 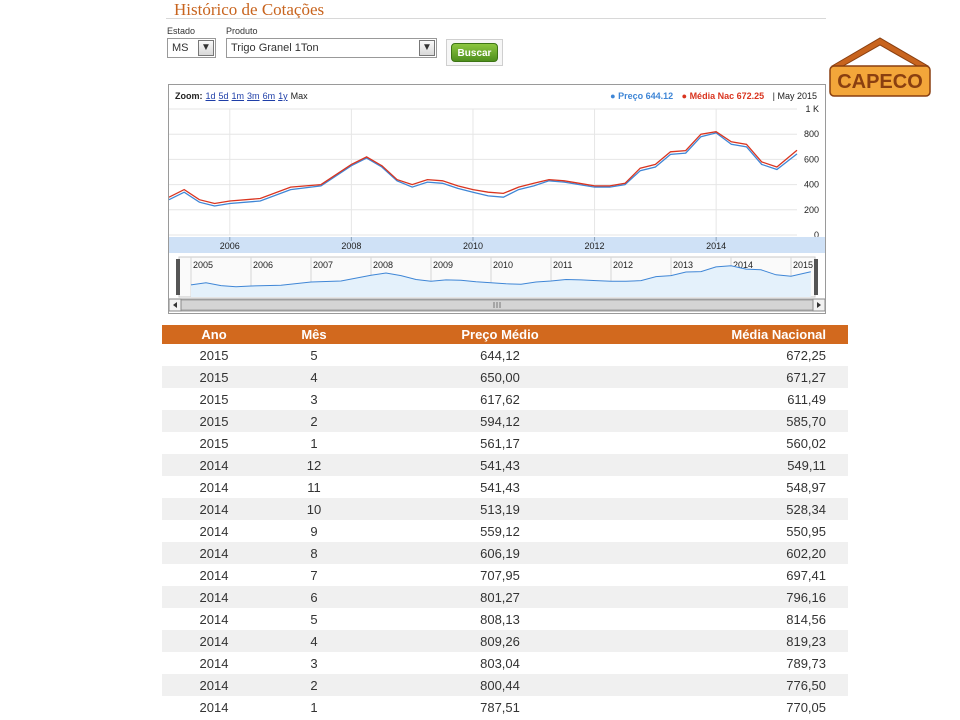 What do you see at coordinates (178, 277) in the screenshot?
I see `navigator-handle-left` at bounding box center [178, 277].